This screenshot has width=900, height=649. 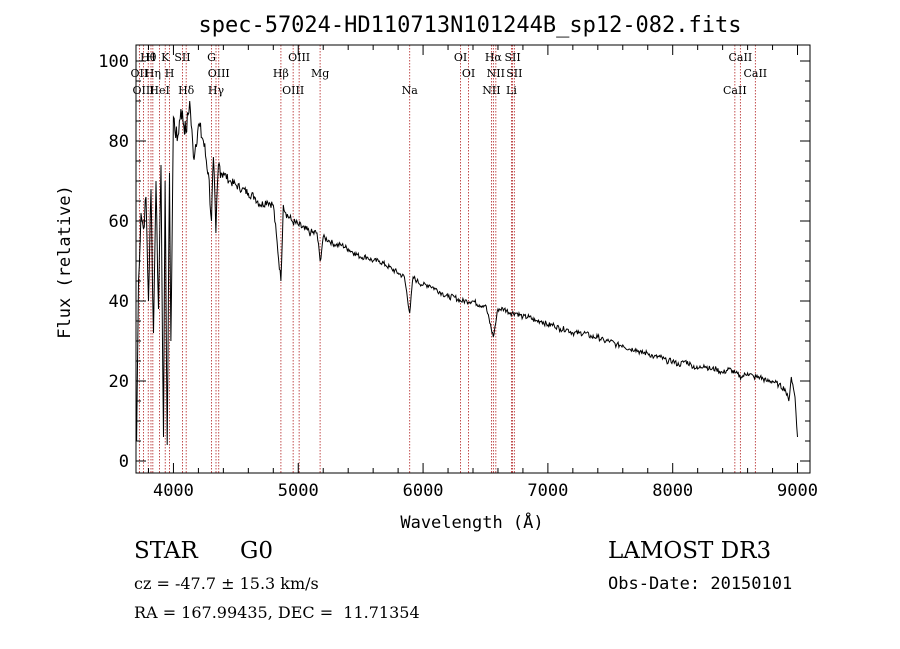 What do you see at coordinates (423, 491) in the screenshot?
I see `x-tick-label: 6000` at bounding box center [423, 491].